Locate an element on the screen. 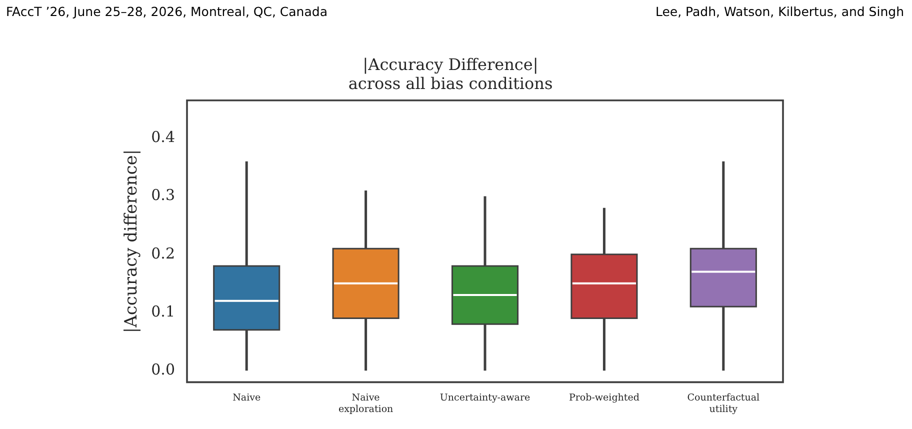 Image resolution: width=912 pixels, height=429 pixels. y-tick-label: 0.3 is located at coordinates (163, 195).